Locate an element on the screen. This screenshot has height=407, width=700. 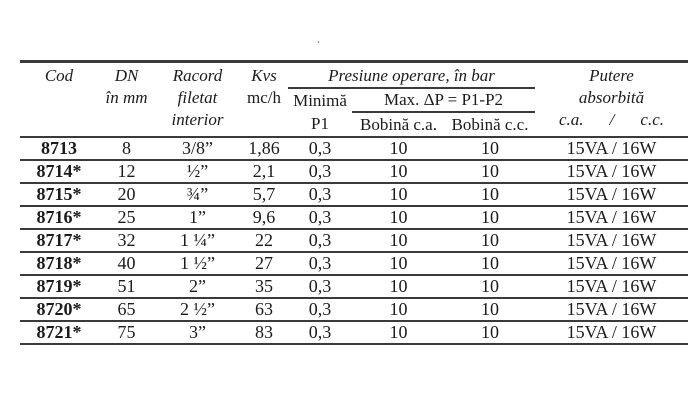
header-putere-line2: absorbită is located at coordinates (611, 97).